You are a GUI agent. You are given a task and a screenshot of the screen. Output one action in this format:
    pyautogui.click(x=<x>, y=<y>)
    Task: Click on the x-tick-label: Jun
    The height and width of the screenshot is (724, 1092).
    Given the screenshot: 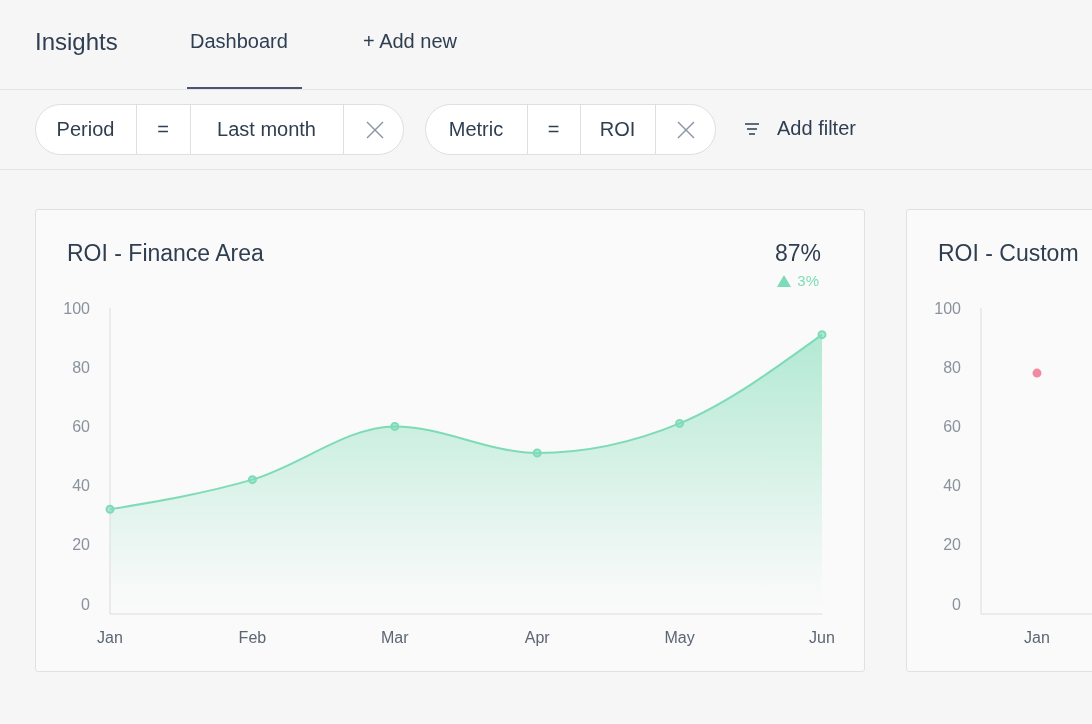 What is the action you would take?
    pyautogui.click(x=822, y=638)
    